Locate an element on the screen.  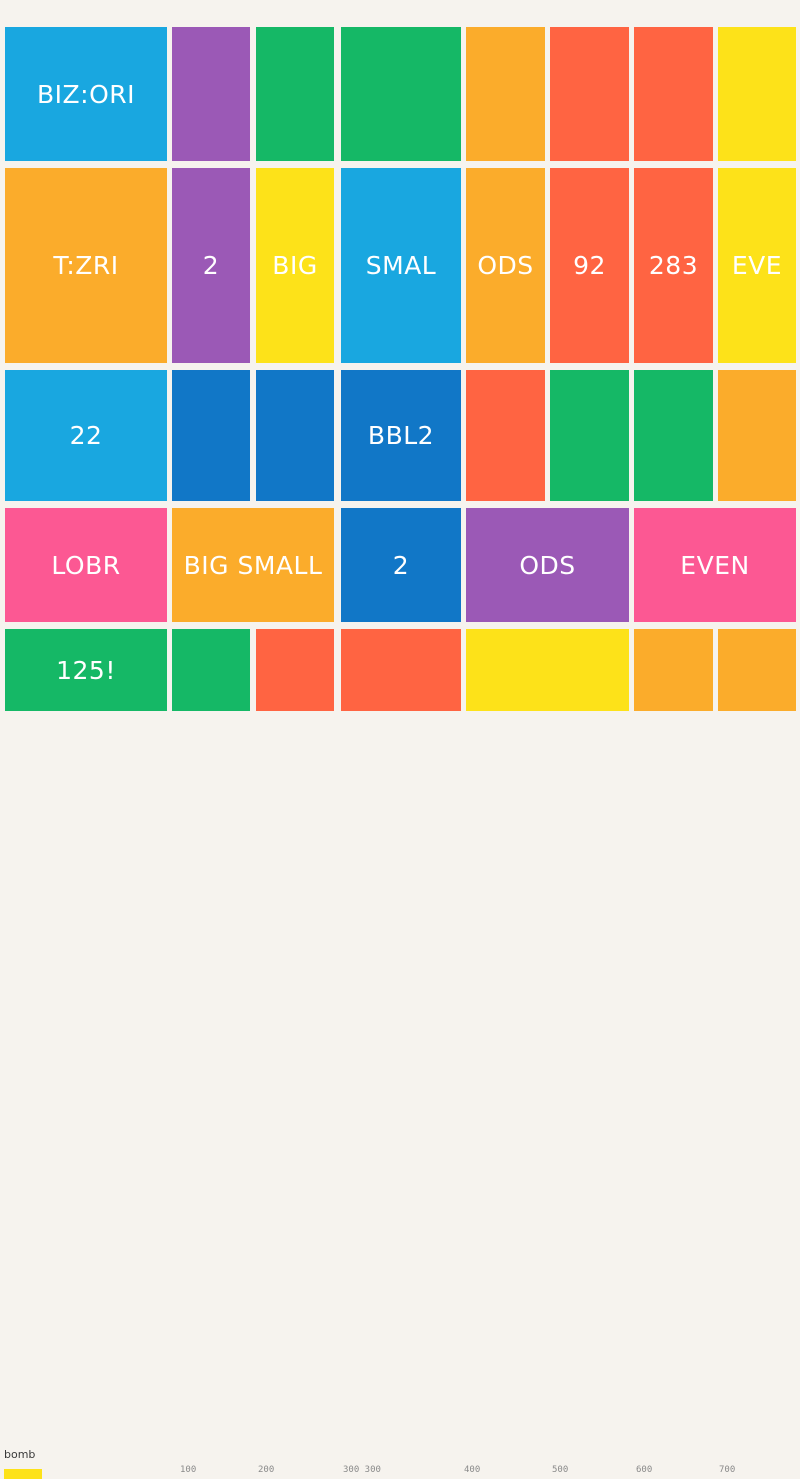
tile-label: BIZ:ORI is located at coordinates (86, 94).